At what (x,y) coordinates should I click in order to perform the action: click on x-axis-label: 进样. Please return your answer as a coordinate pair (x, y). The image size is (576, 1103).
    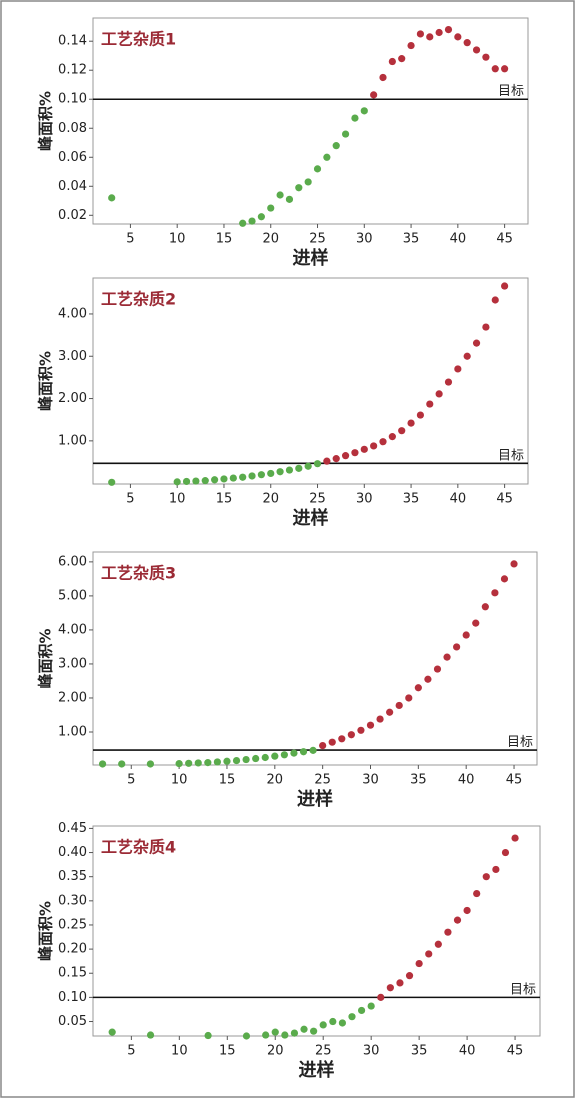
    Looking at the image, I should click on (317, 1070).